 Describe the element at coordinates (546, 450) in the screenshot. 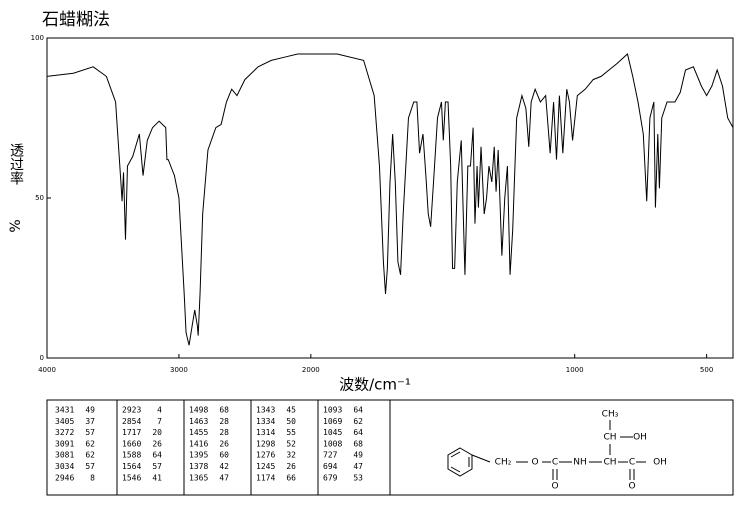

I see `structure-bonds` at that location.